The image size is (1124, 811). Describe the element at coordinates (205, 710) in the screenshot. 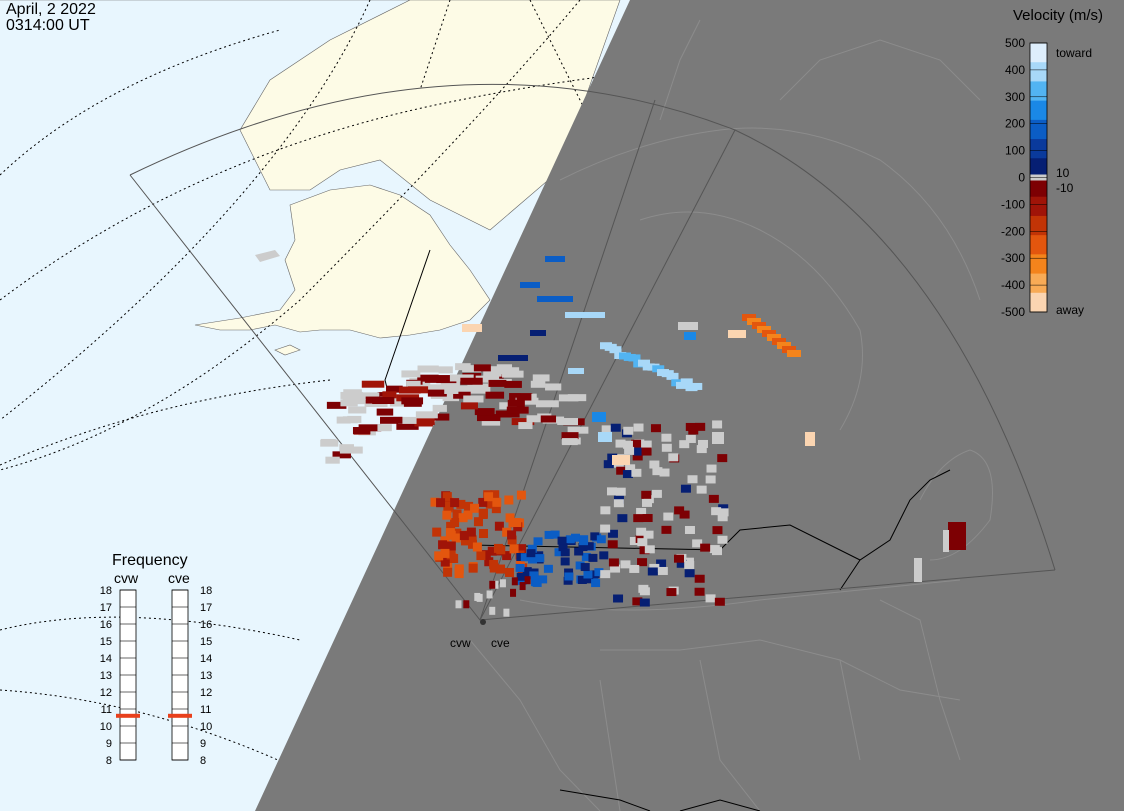

I see `frequency-tick-right: 11` at that location.